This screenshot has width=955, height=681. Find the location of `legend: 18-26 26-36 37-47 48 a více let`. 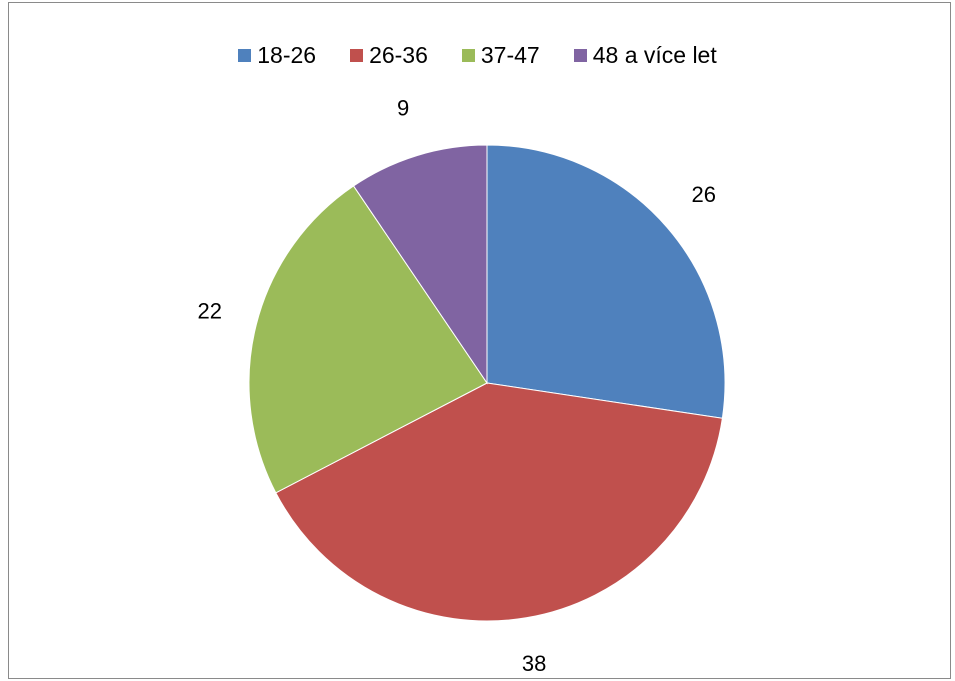

legend: 18-26 26-36 37-47 48 a více let is located at coordinates (477, 55).